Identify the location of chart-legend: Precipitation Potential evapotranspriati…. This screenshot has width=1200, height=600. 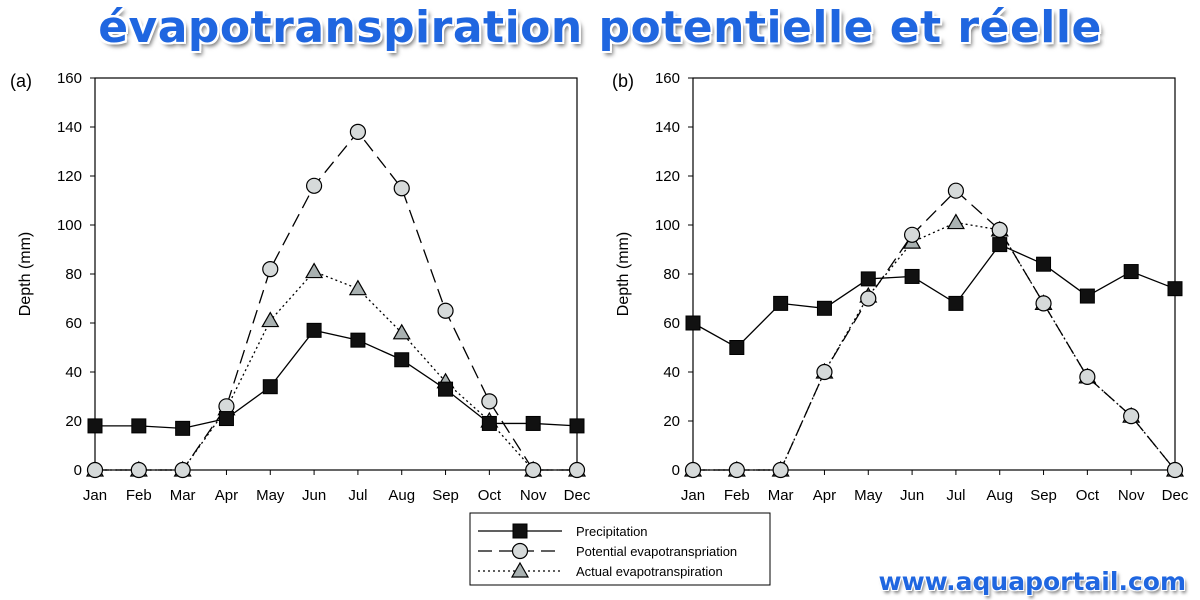
(620, 549).